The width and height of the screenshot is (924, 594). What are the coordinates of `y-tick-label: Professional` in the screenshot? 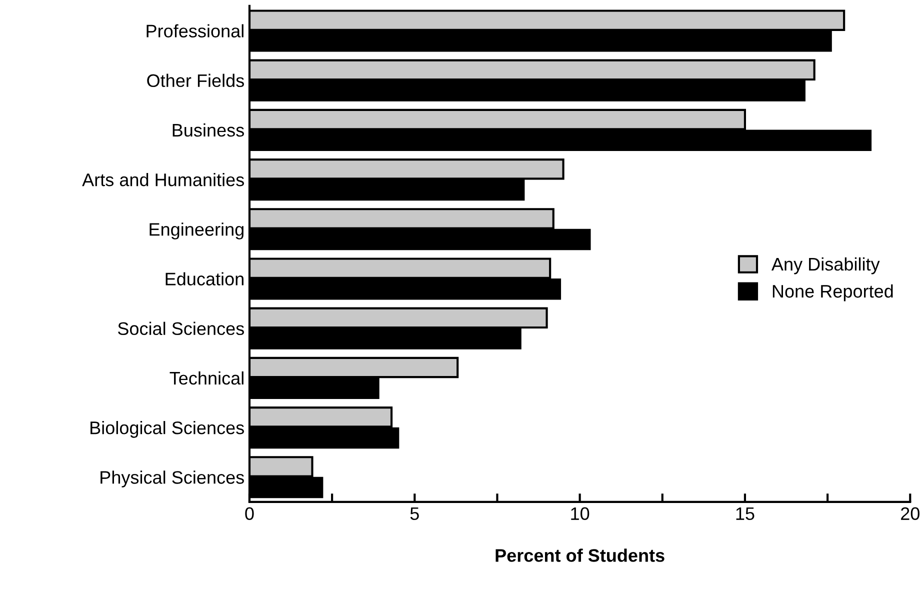 It's located at (195, 31).